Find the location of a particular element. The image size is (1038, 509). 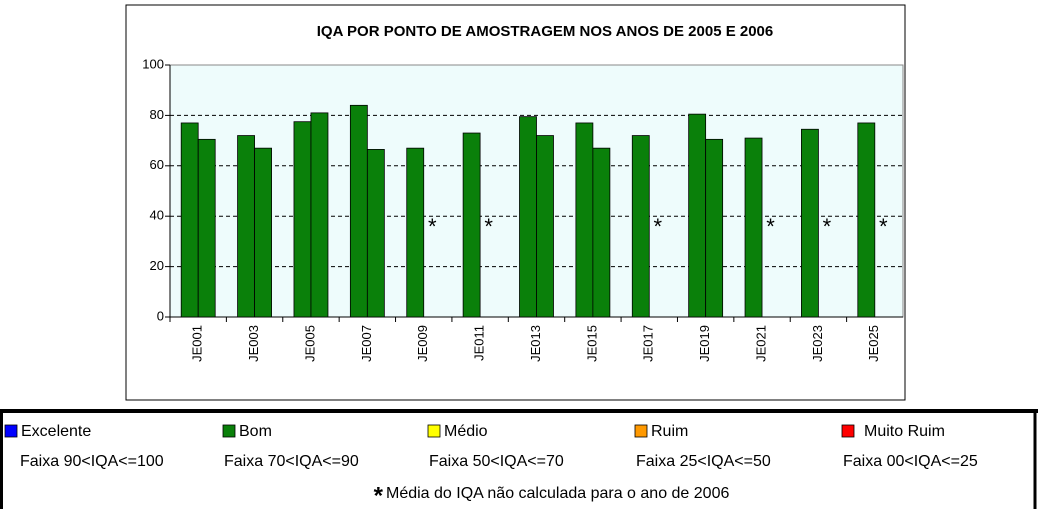

legend-label: Ruim is located at coordinates (669, 431).